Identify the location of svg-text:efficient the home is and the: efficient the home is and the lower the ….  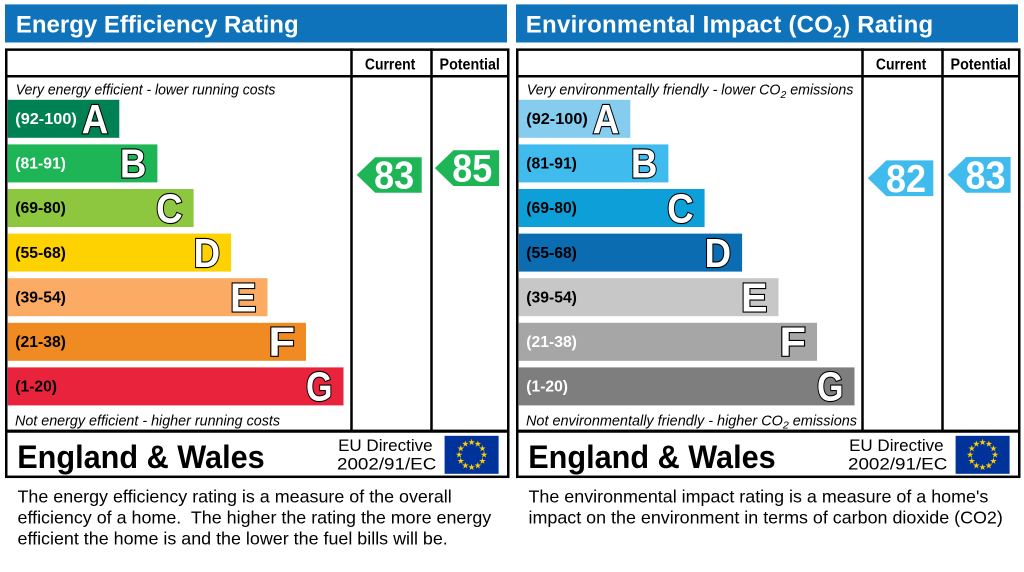
(233, 538).